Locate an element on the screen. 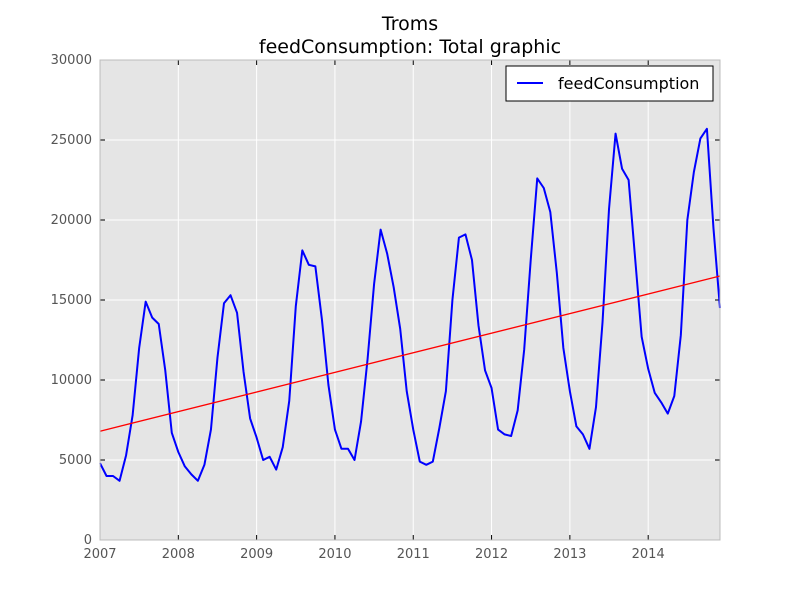  x-tick-label: 2011 is located at coordinates (413, 554).